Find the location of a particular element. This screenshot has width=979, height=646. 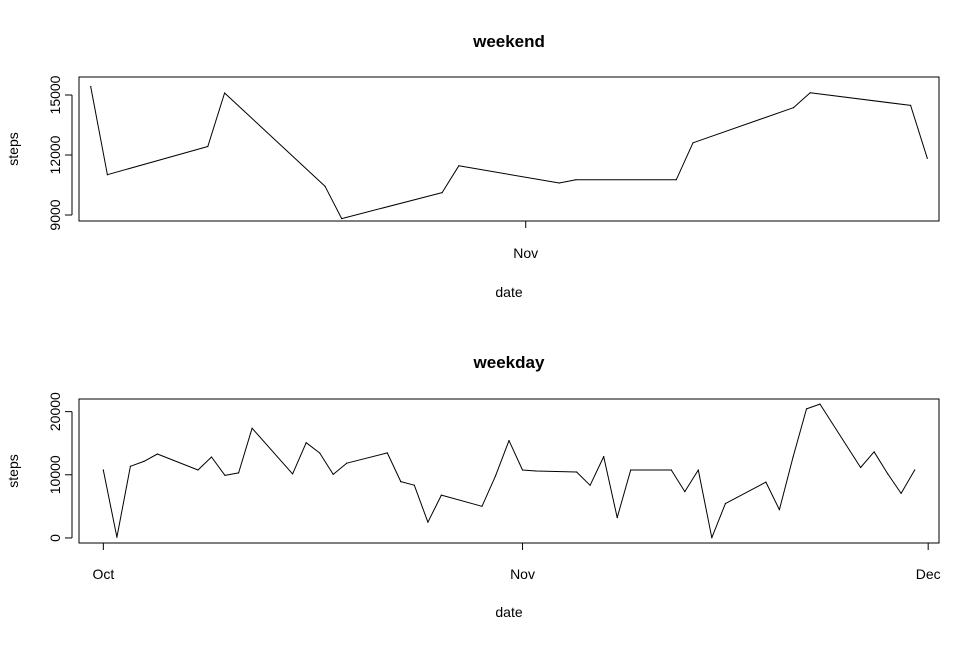

weekend-y-axis-label: steps is located at coordinates (13, 148).